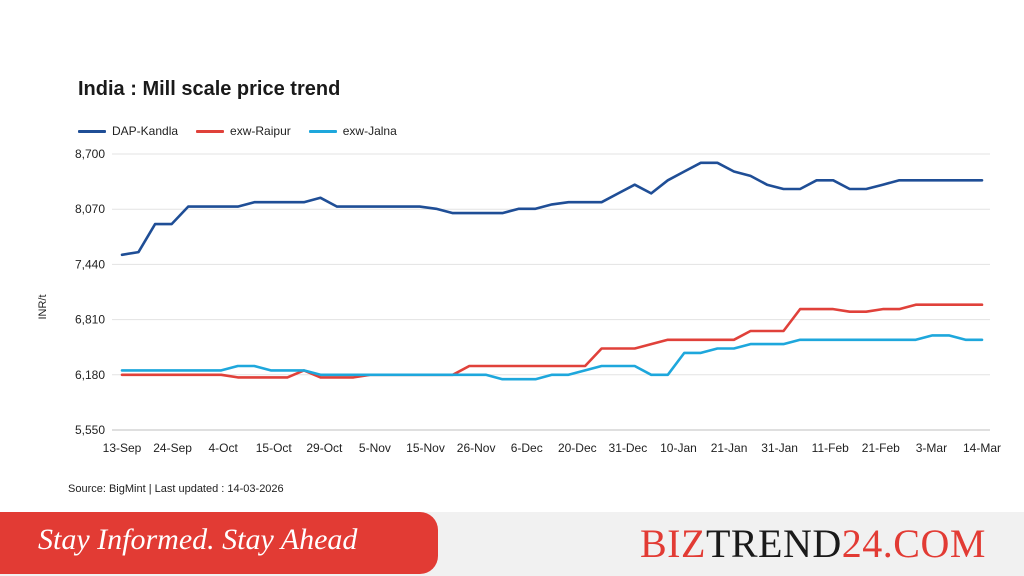 This screenshot has height=576, width=1024. Describe the element at coordinates (122, 448) in the screenshot. I see `x-tick-label: 13-Sep` at that location.